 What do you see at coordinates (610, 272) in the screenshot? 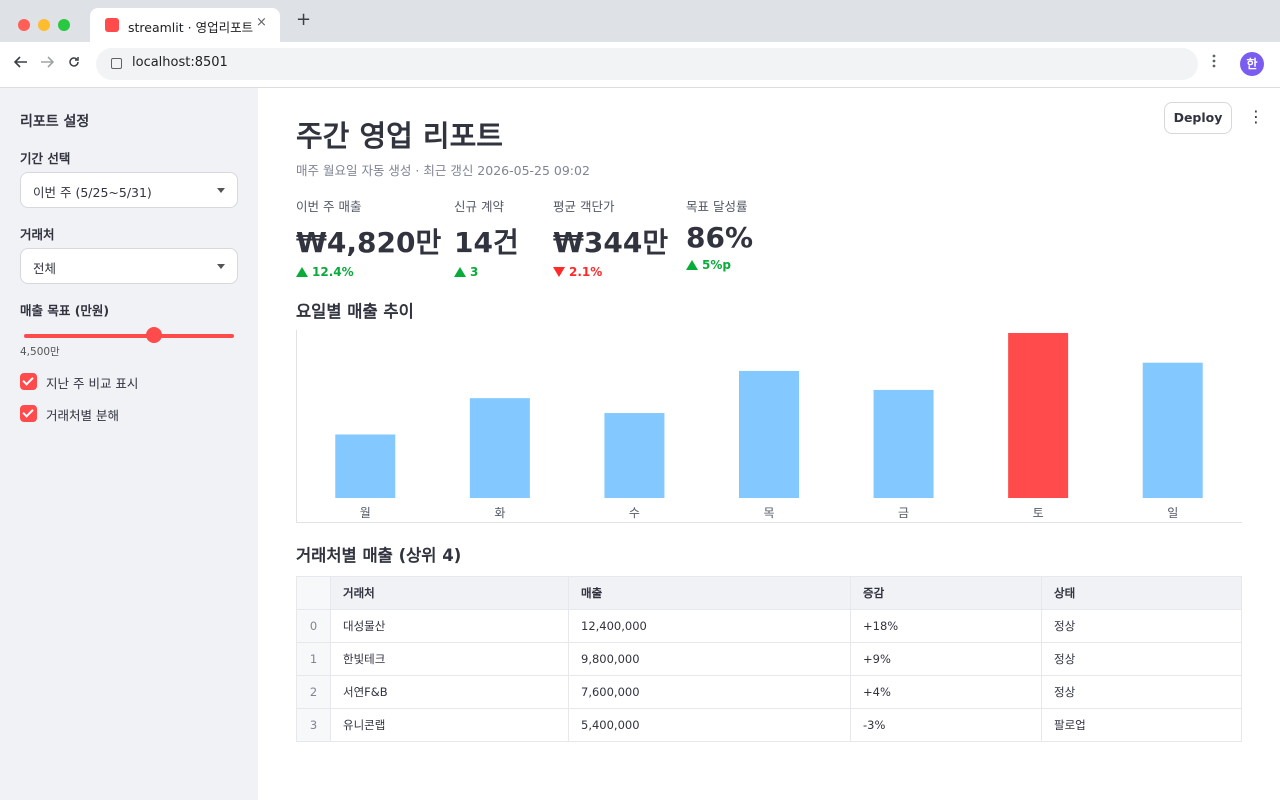
I see `metric-delta: 2.1%` at bounding box center [610, 272].